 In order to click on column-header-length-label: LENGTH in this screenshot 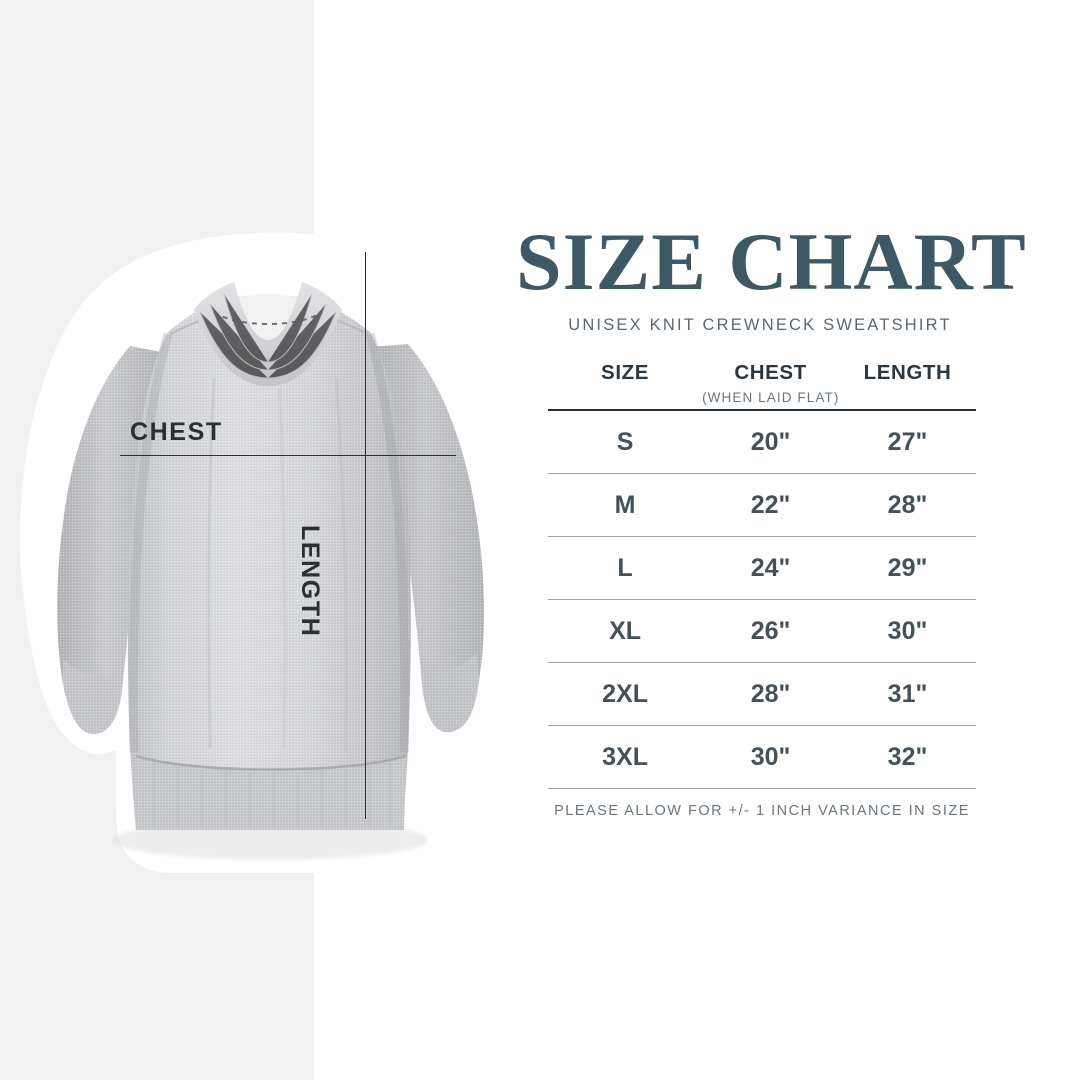, I will do `click(907, 373)`.